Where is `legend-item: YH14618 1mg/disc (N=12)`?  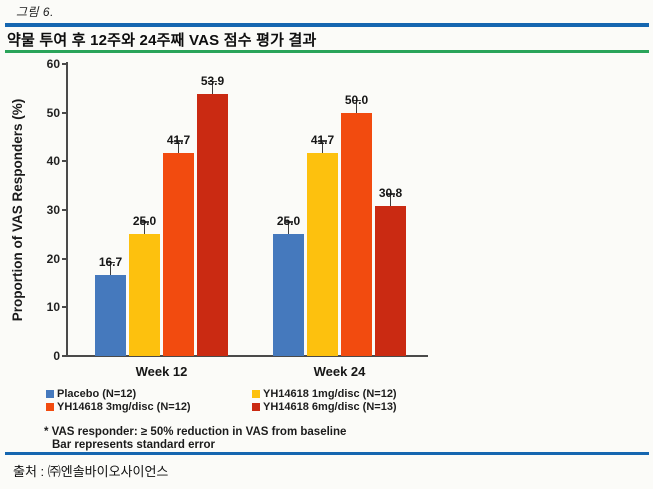
legend-item: YH14618 1mg/disc (N=12) is located at coordinates (359, 394).